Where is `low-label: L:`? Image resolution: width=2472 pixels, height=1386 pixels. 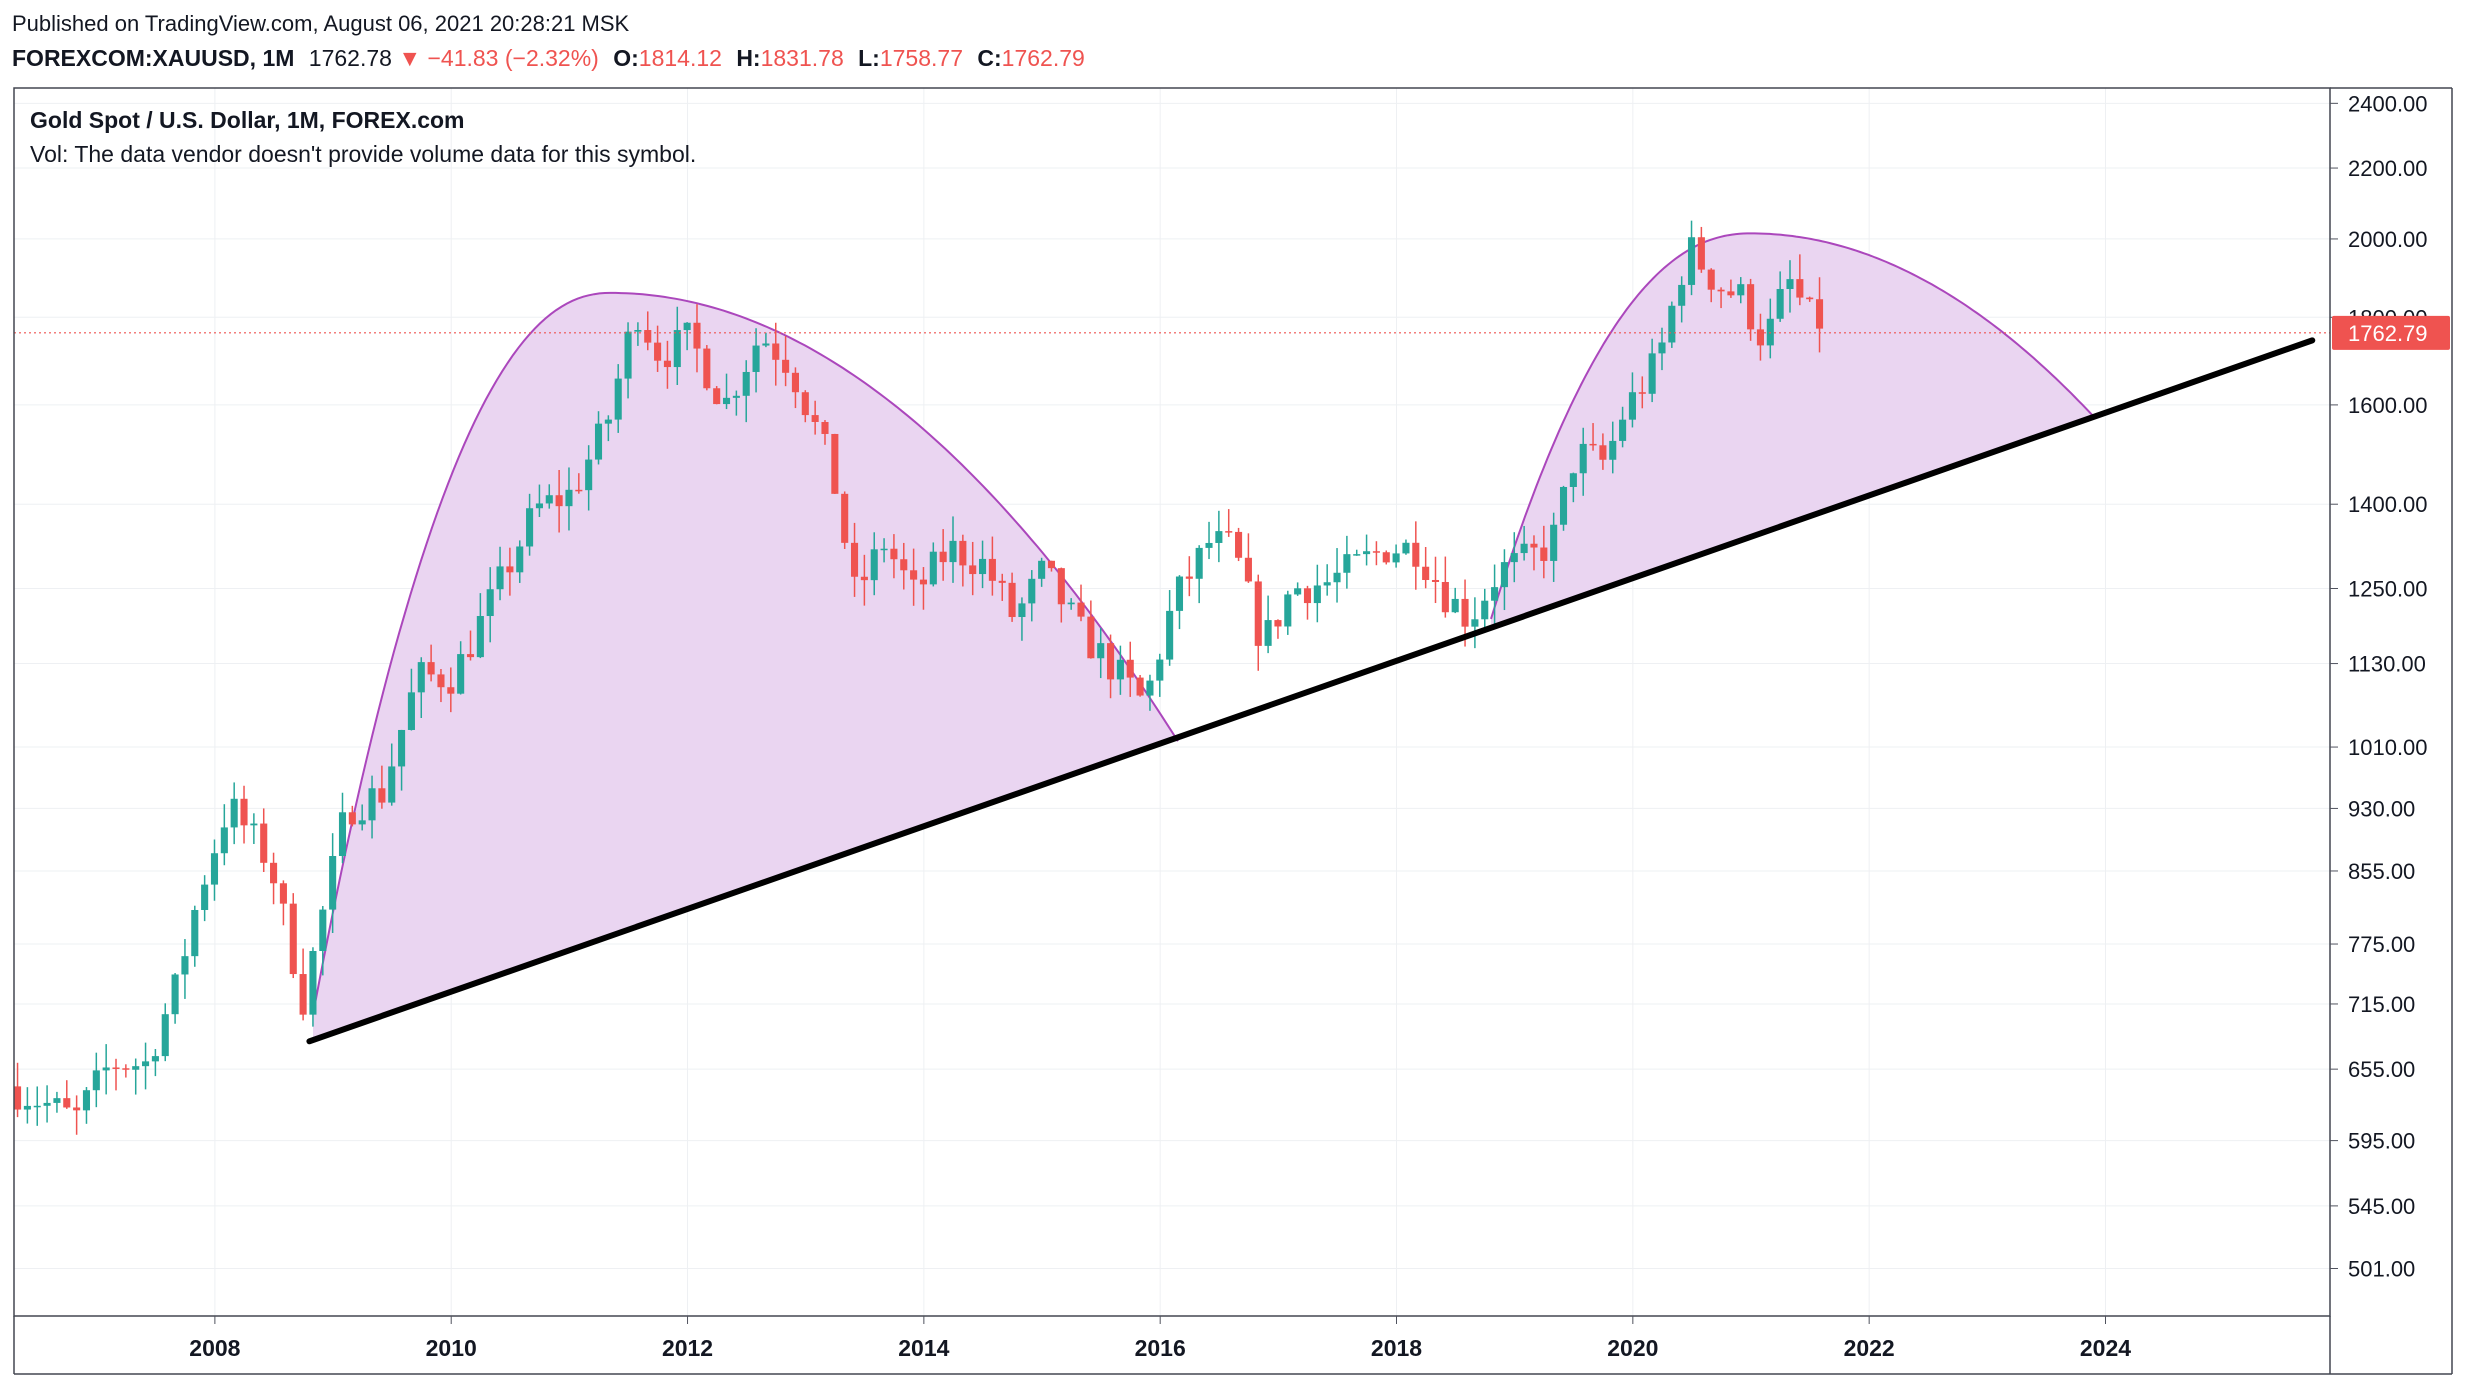
low-label: L: is located at coordinates (869, 58).